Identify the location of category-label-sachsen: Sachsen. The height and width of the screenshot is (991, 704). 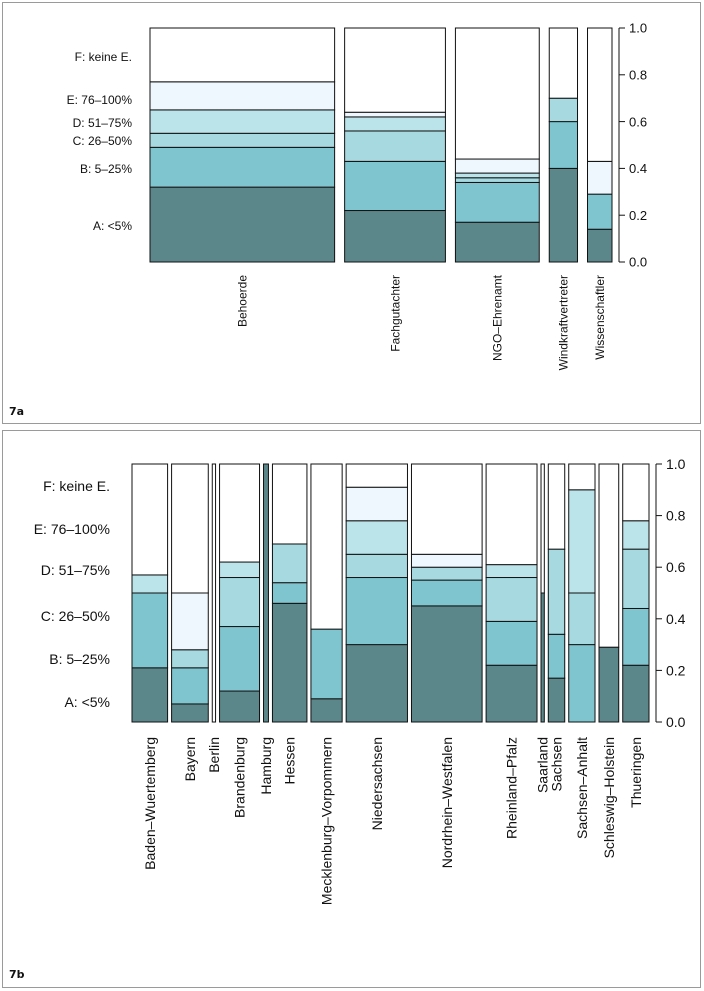
(557, 764).